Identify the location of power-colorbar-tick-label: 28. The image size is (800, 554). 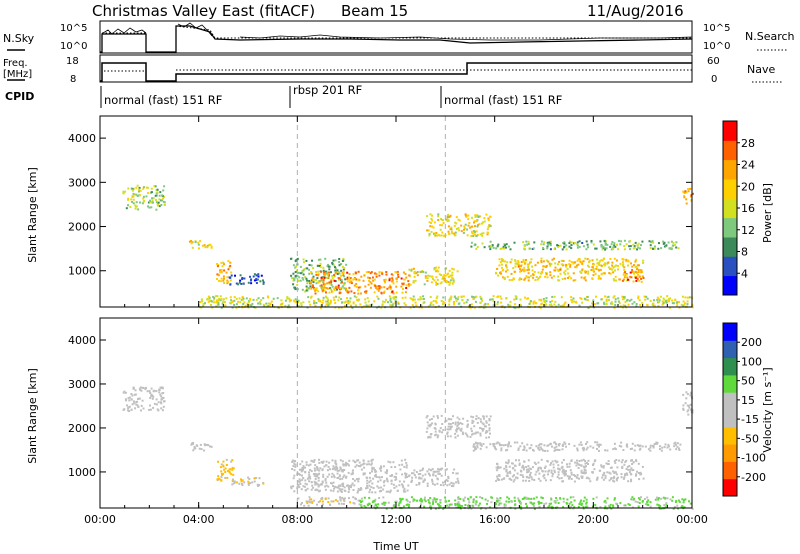
(748, 143).